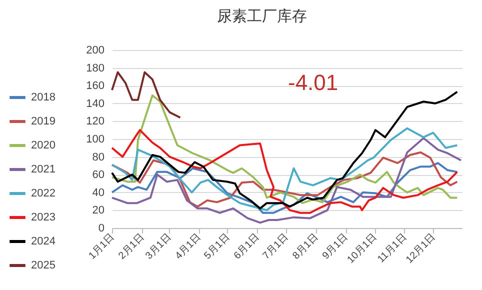 The image size is (482, 290). Describe the element at coordinates (101, 228) in the screenshot. I see `y-tick-label: 0` at that location.